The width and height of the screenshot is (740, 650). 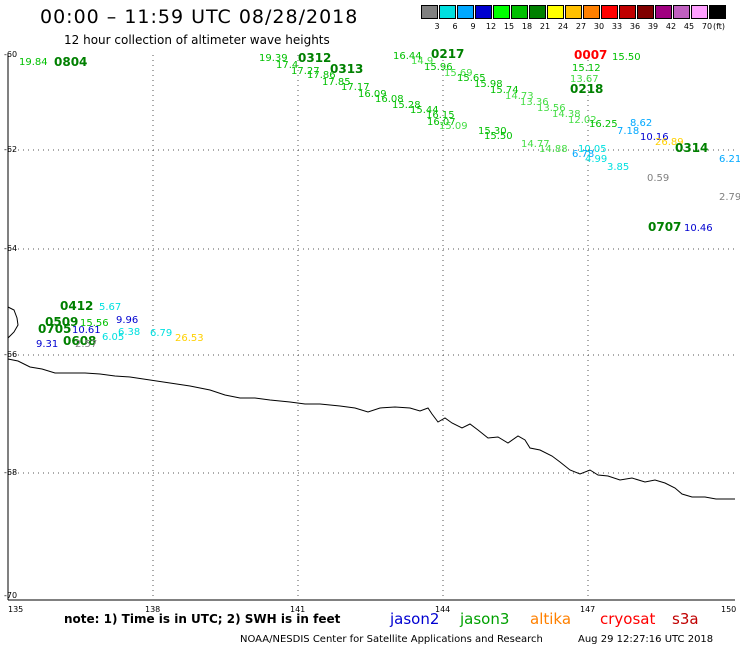 What do you see at coordinates (586, 89) in the screenshot?
I see `pass-time-label: 0218` at bounding box center [586, 89].